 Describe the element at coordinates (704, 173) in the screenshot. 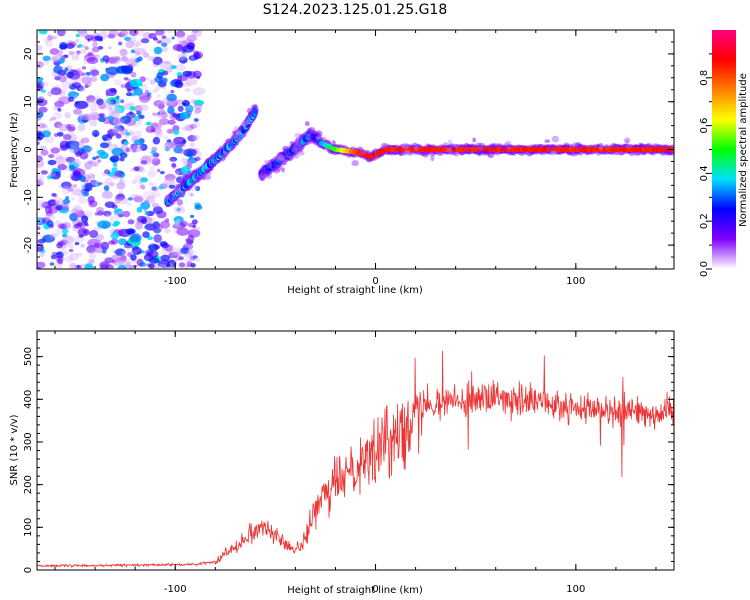

I see `colorbar-tick-label: 0.4` at that location.